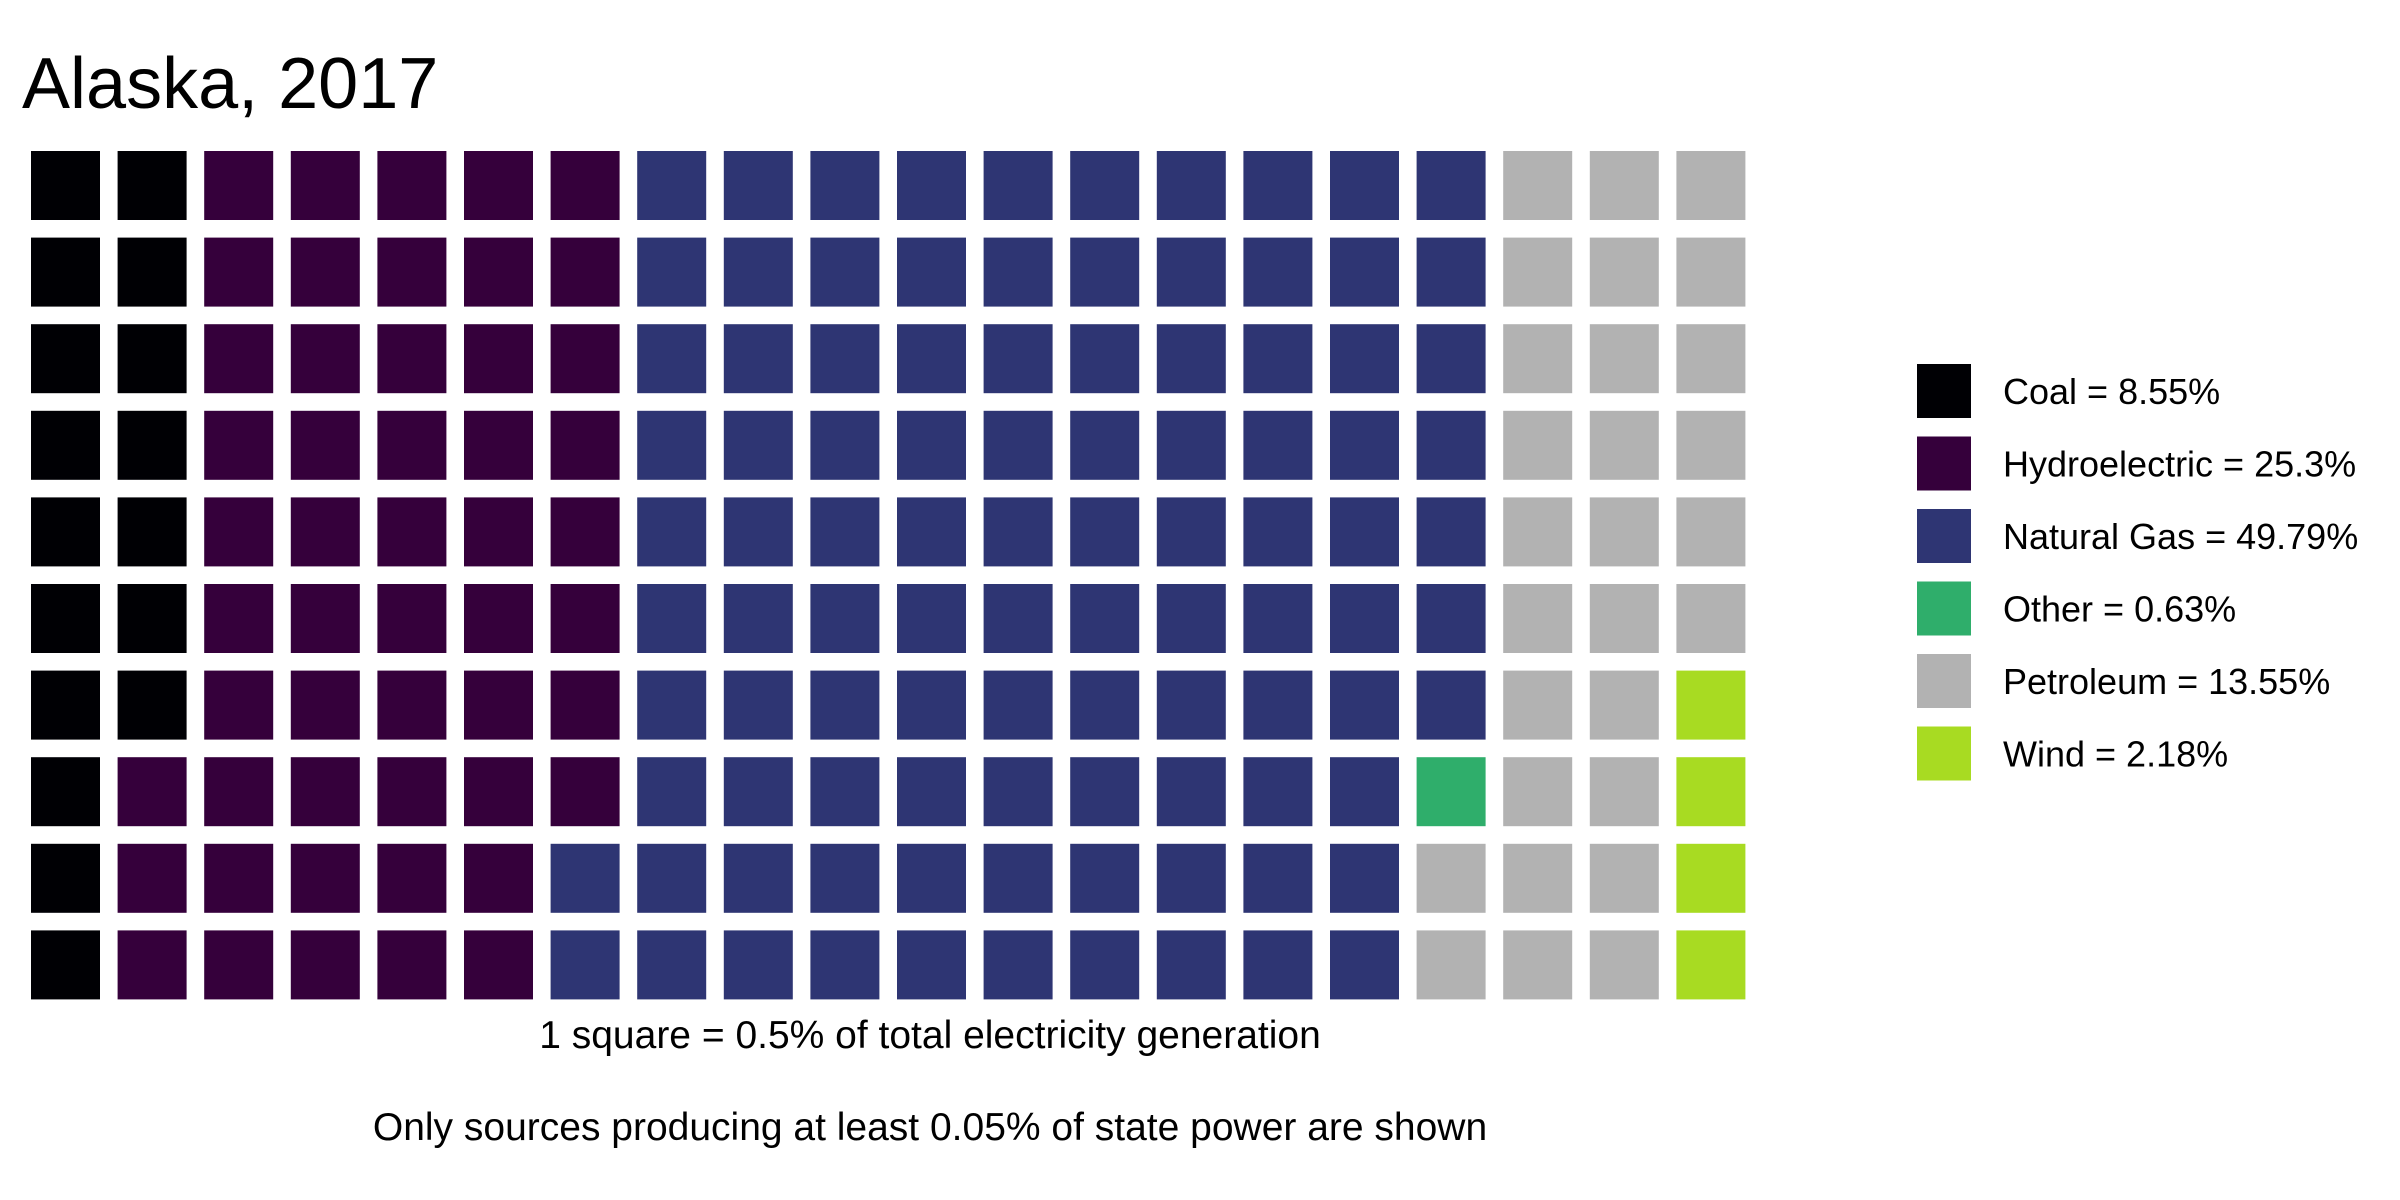 This screenshot has width=2400, height=1200. What do you see at coordinates (2166, 681) in the screenshot?
I see `legend-label-petroleum: Petroleum = 13.55%` at bounding box center [2166, 681].